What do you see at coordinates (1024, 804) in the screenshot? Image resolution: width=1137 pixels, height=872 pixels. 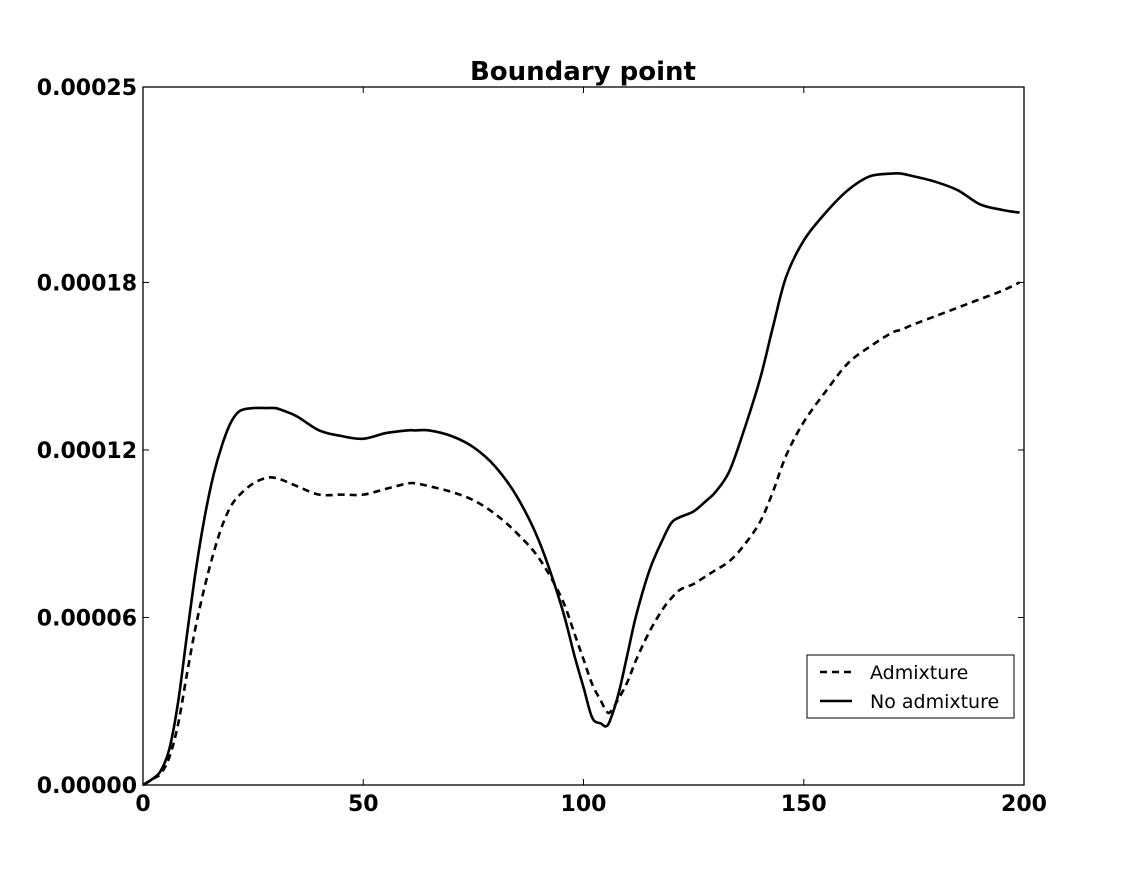 I see `x-tick-label: 200` at bounding box center [1024, 804].